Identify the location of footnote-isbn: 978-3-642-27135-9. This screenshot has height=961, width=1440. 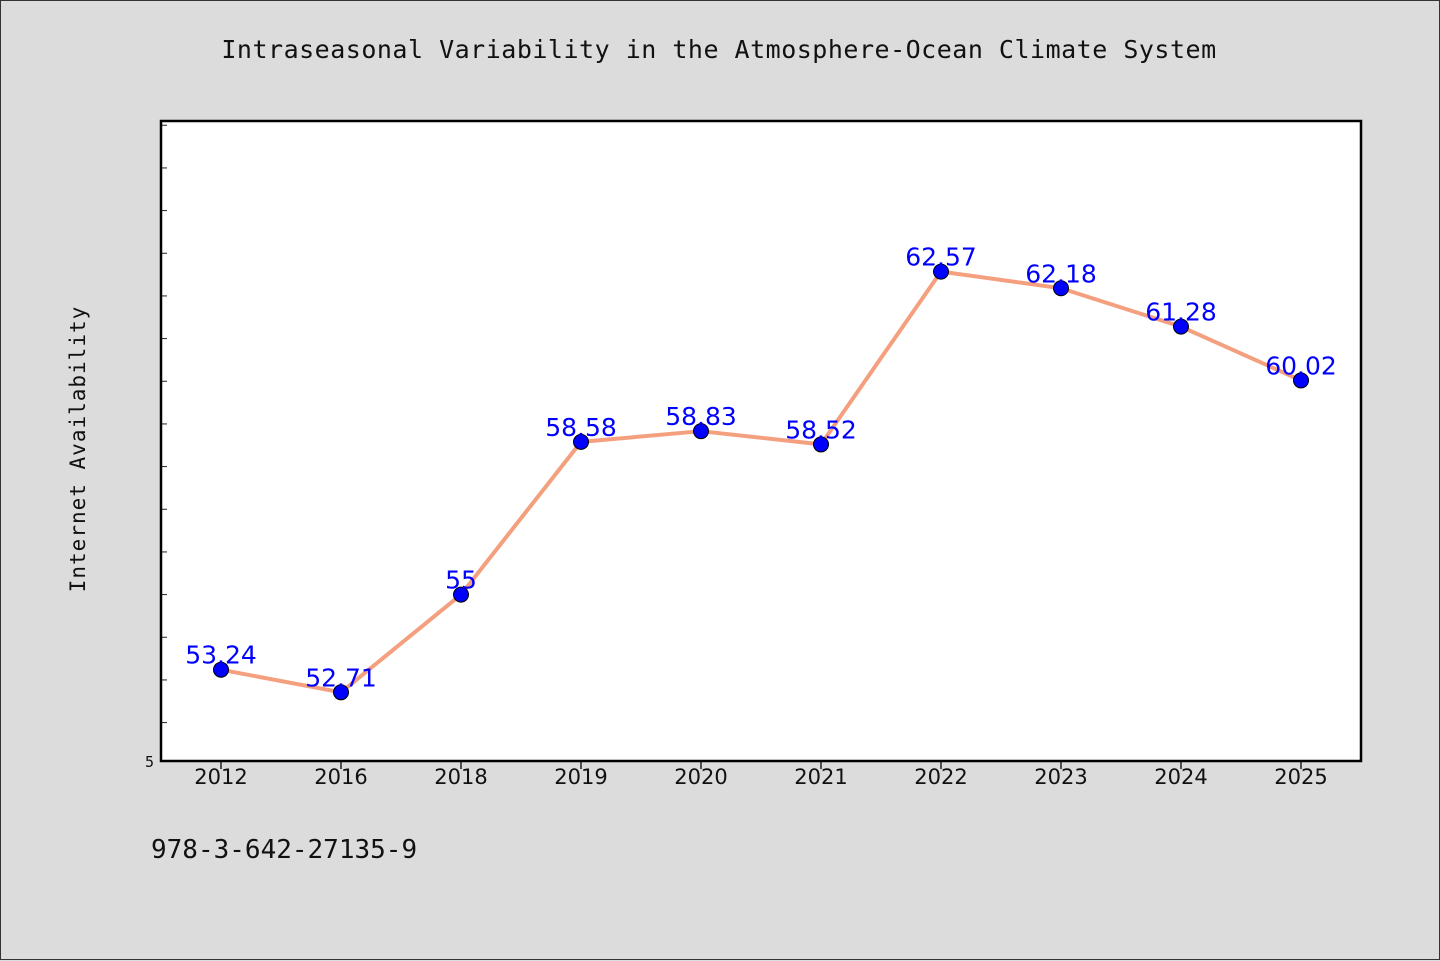
(284, 850).